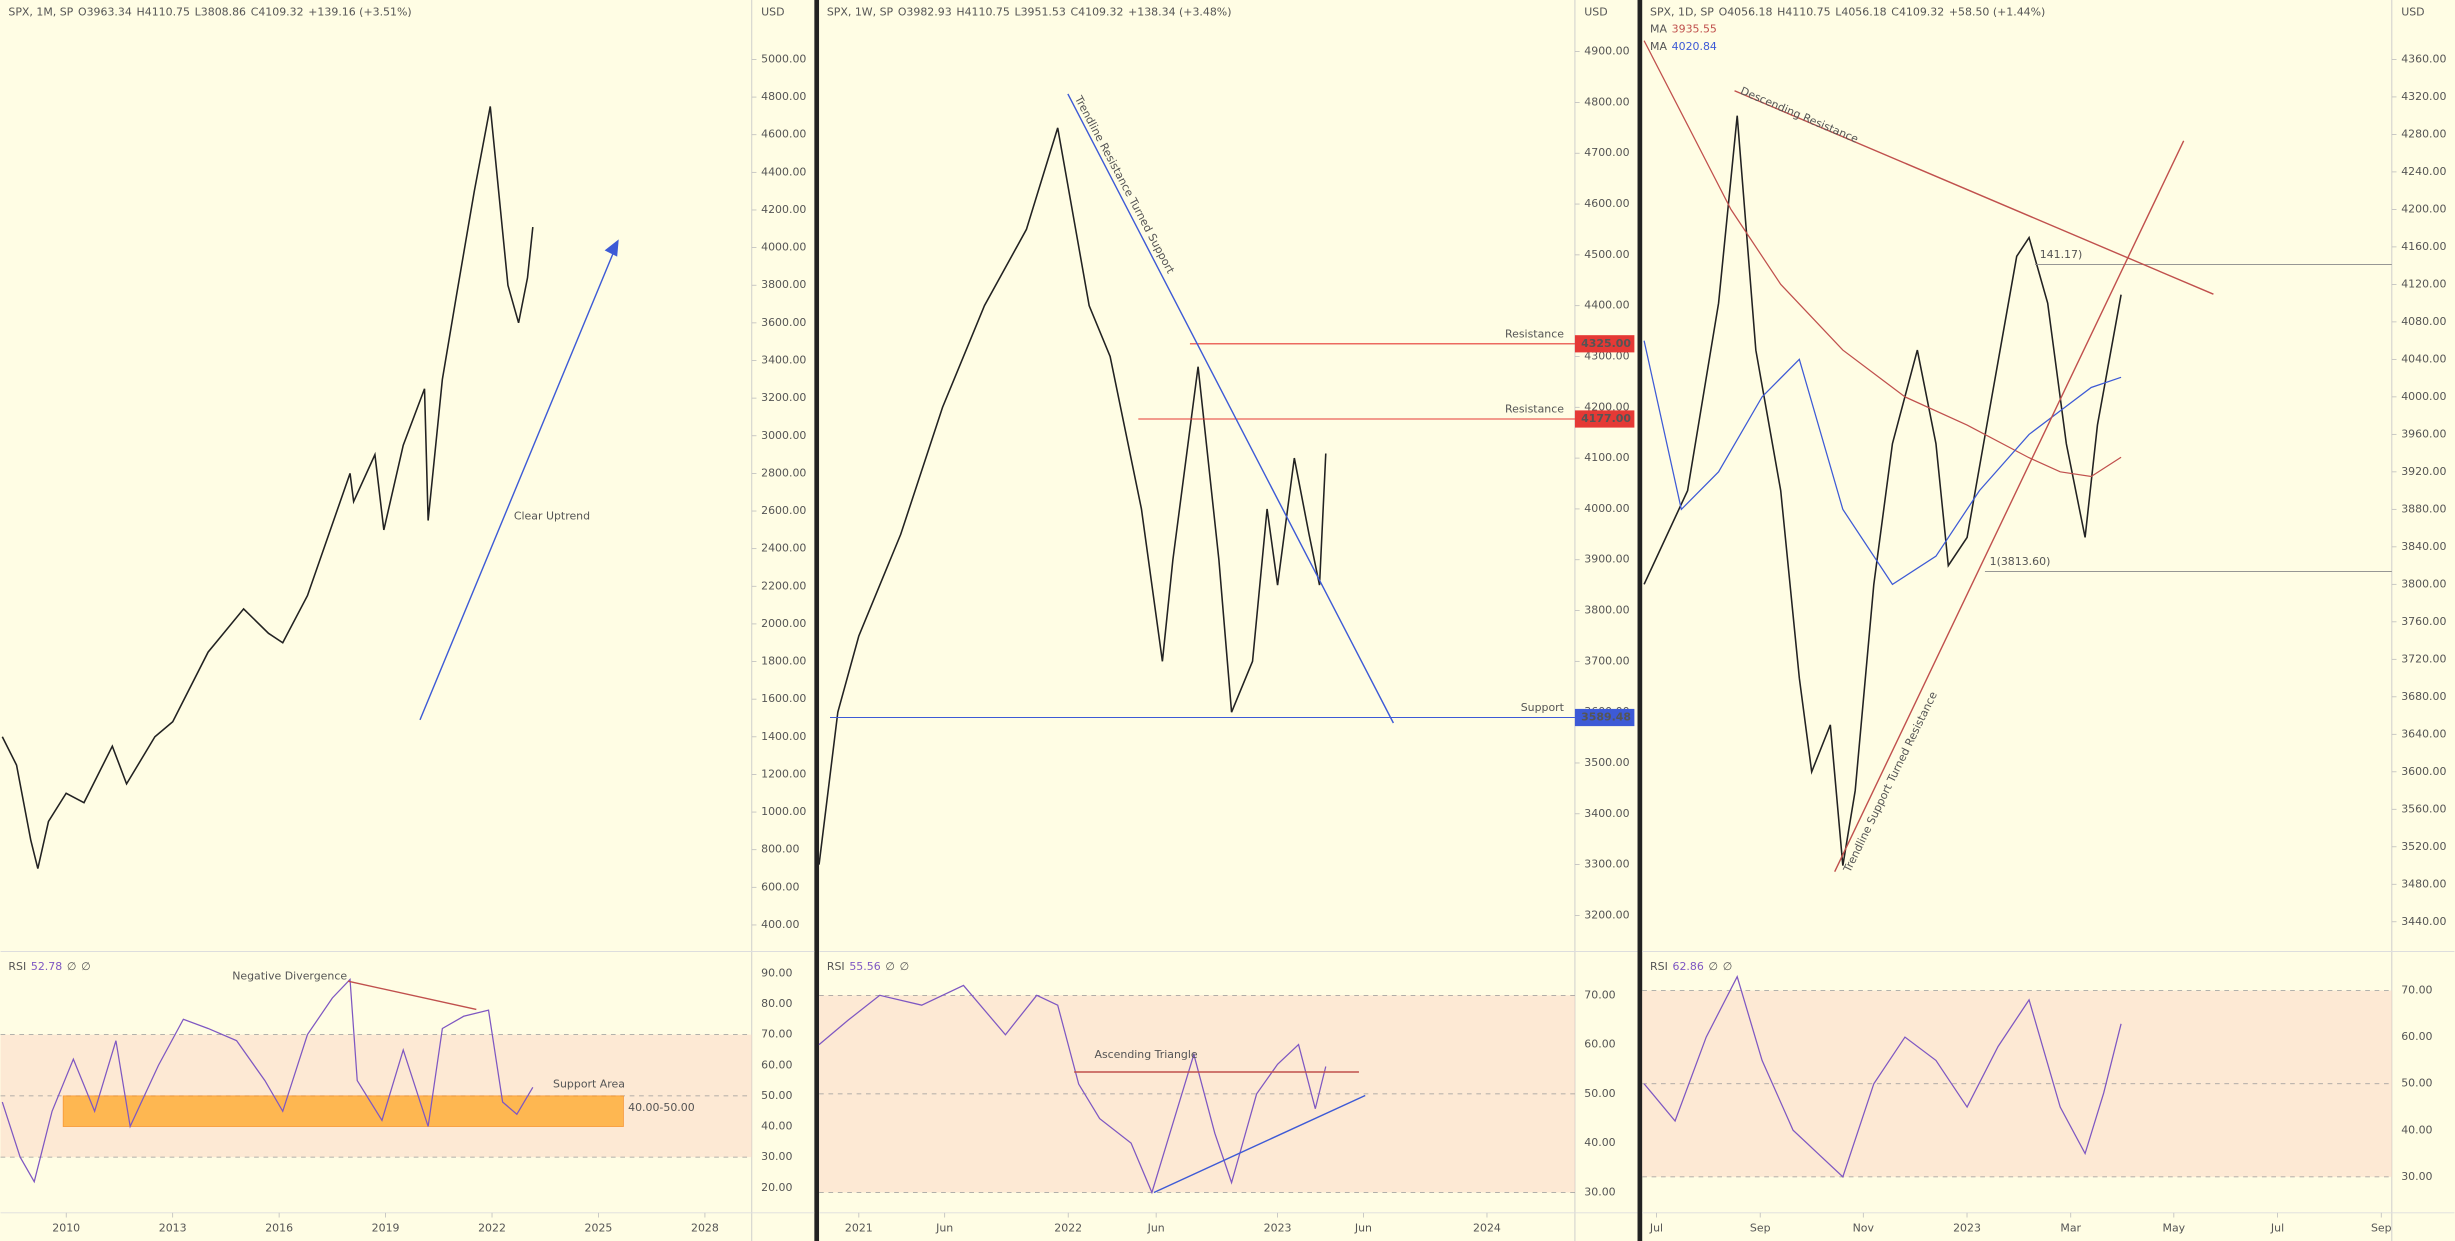 The height and width of the screenshot is (1241, 2455). Describe the element at coordinates (2174, 1227) in the screenshot. I see `x-tick-label: May` at that location.